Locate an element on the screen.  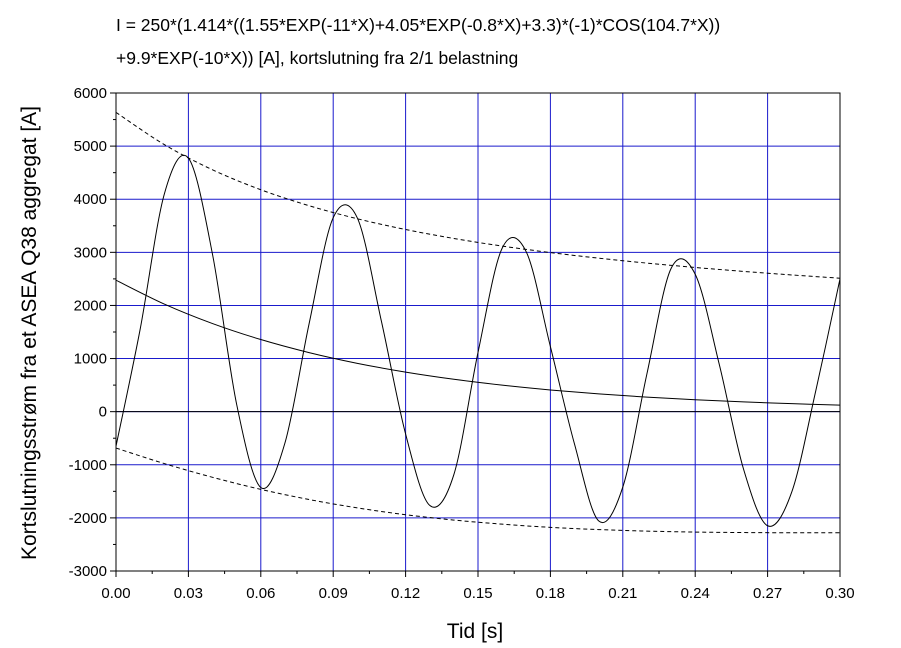
y-tick-label: 6000 is located at coordinates (90, 93).